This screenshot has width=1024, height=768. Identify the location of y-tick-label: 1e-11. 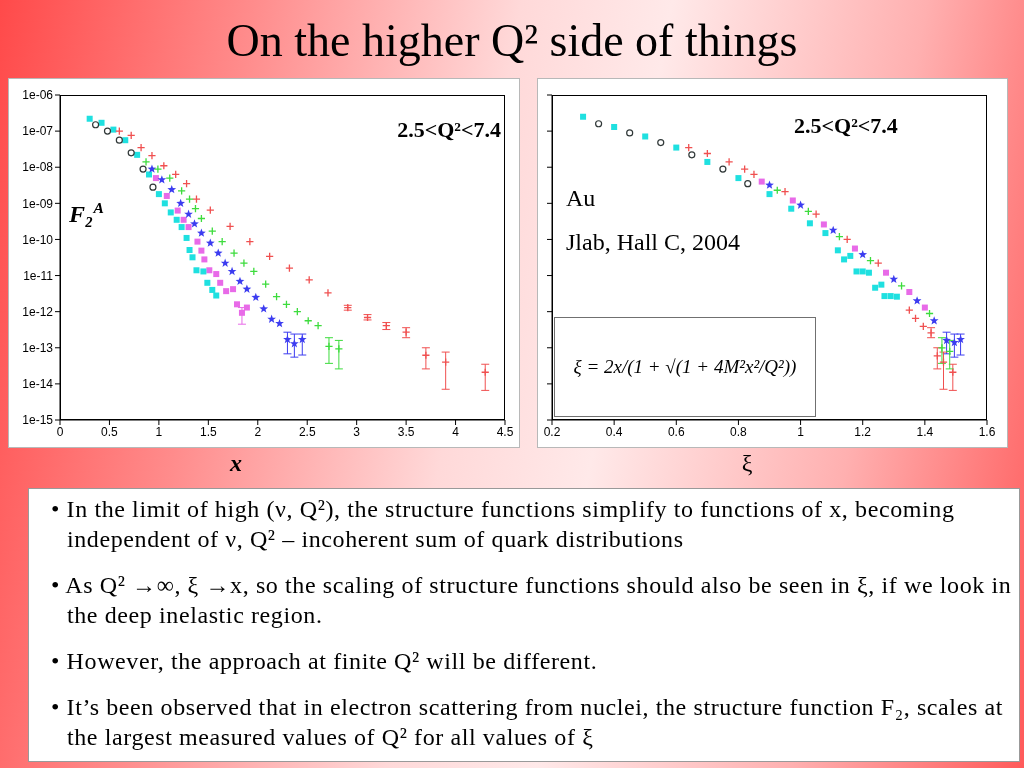
(38, 275).